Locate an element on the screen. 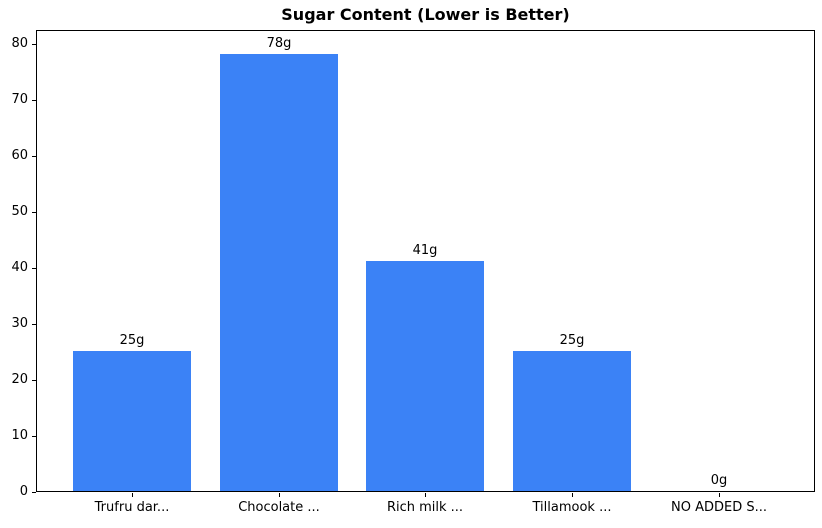 This screenshot has width=822, height=528. y-tick-label: 10 is located at coordinates (19, 435).